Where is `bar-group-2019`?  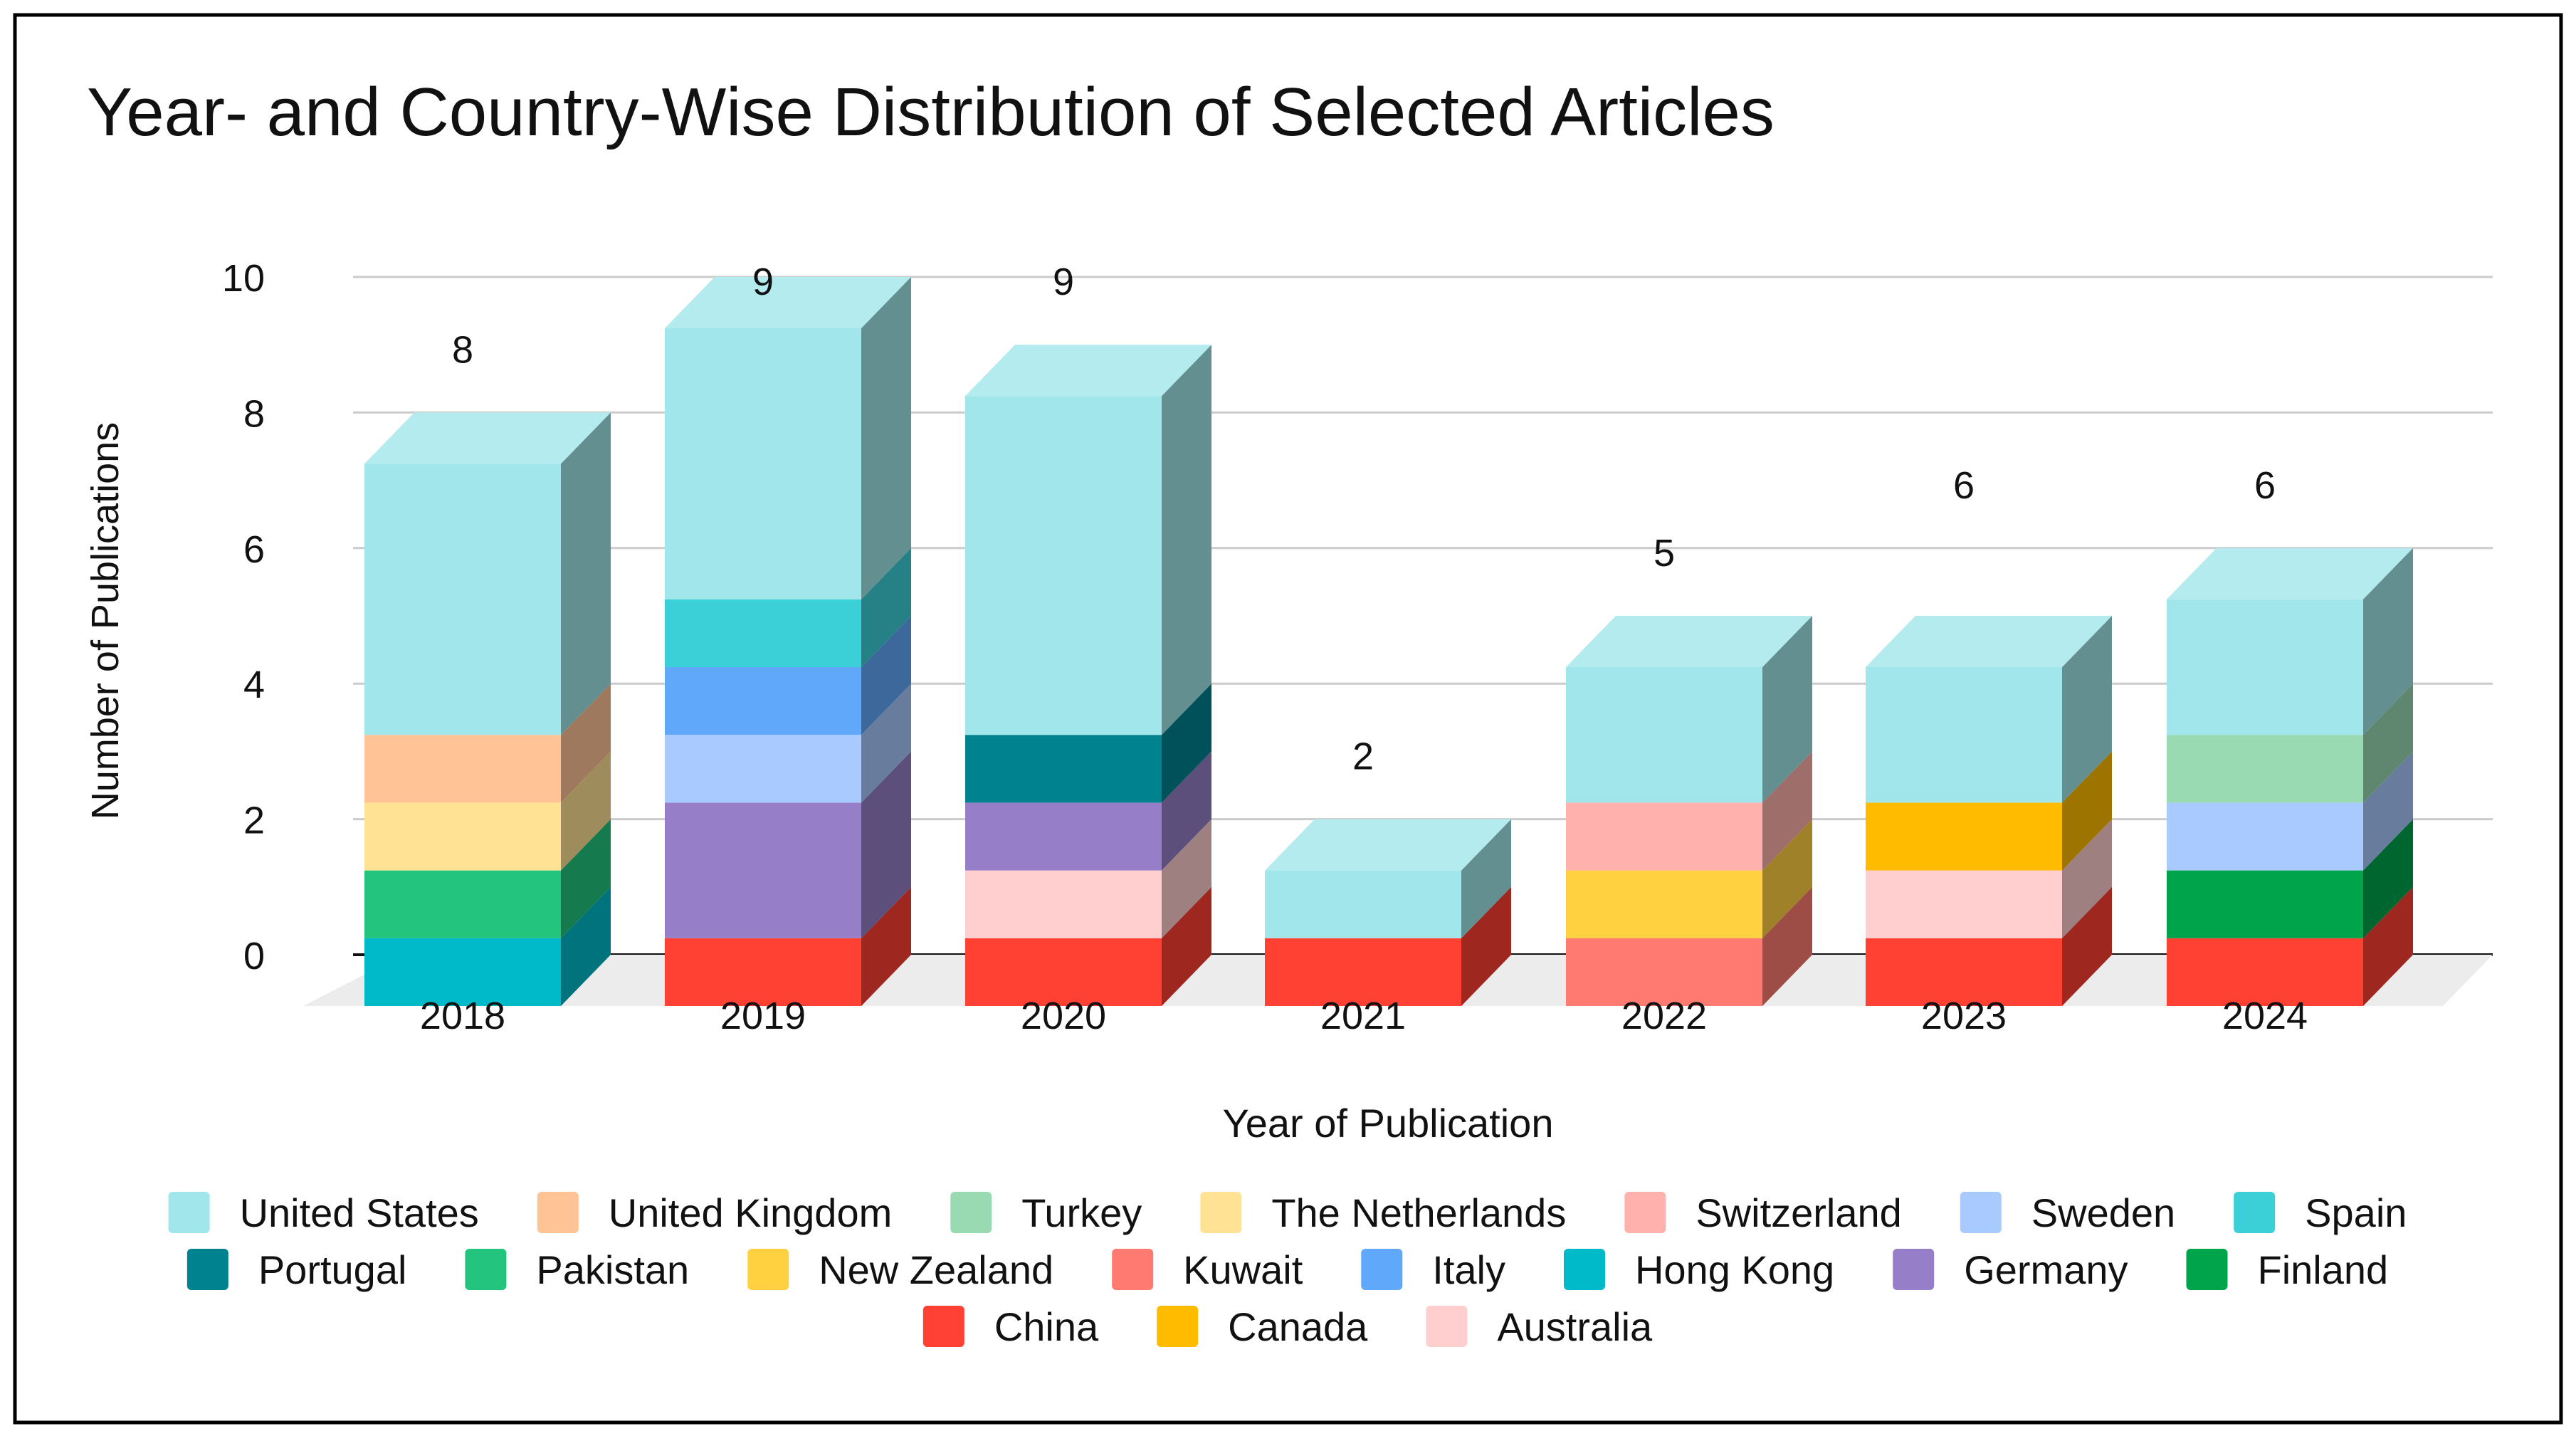 bar-group-2019 is located at coordinates (788, 641).